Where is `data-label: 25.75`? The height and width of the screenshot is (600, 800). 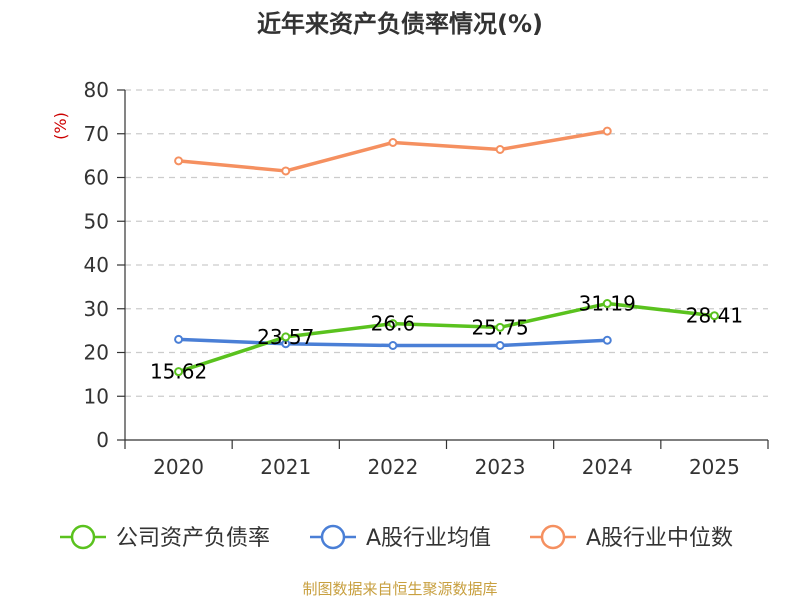 data-label: 25.75 is located at coordinates (499, 327).